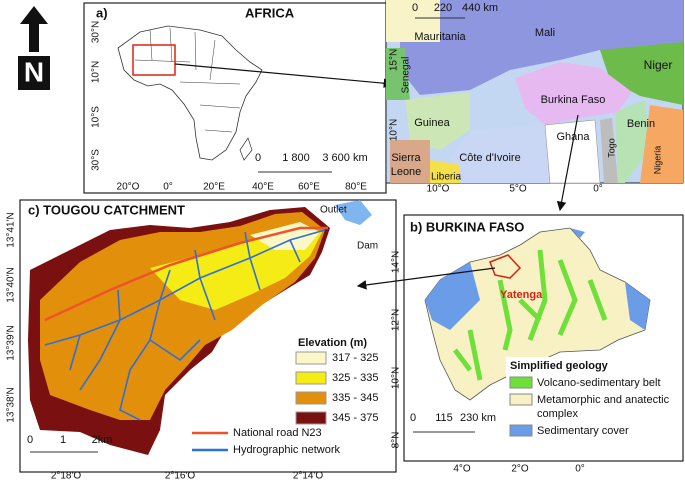  What do you see at coordinates (355, 398) in the screenshot?
I see `legend-label: 335 - 345` at bounding box center [355, 398].